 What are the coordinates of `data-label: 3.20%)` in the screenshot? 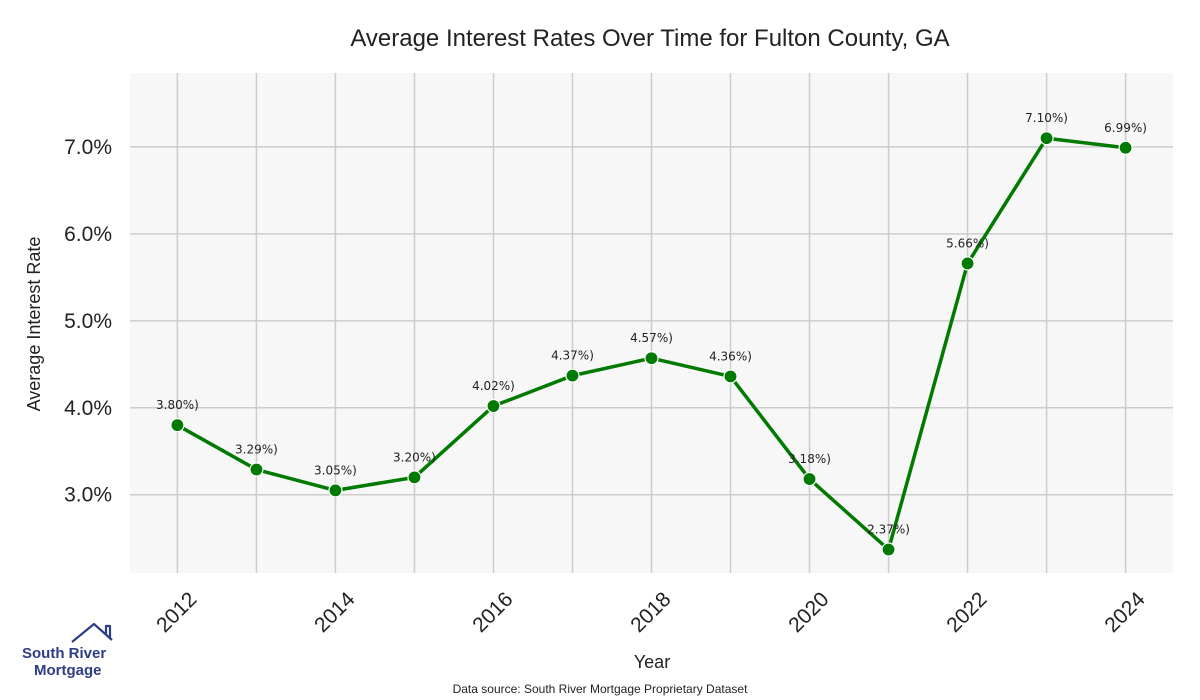 It's located at (414, 457).